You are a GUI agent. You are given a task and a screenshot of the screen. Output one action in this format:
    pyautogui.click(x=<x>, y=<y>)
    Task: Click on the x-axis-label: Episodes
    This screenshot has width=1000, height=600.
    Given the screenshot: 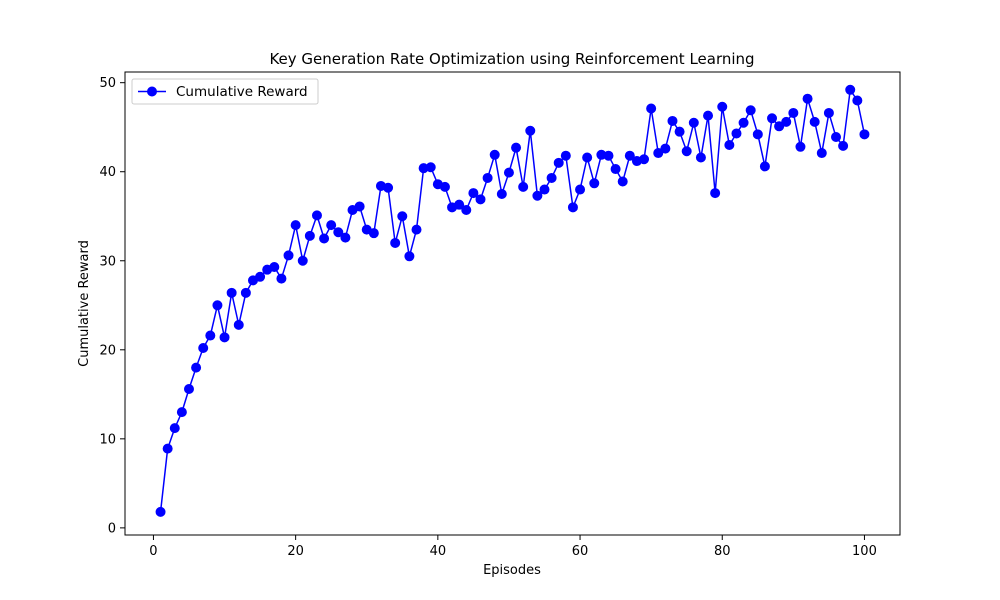 What is the action you would take?
    pyautogui.click(x=512, y=570)
    